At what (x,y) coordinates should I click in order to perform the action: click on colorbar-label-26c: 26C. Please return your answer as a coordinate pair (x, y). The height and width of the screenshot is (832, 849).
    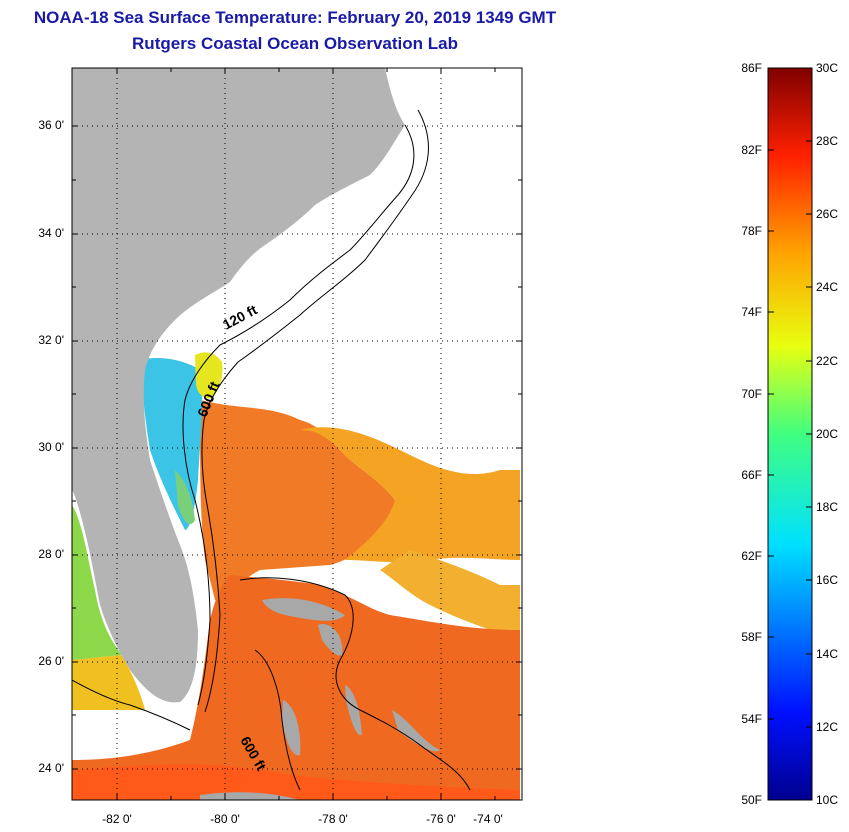
    Looking at the image, I should click on (827, 214).